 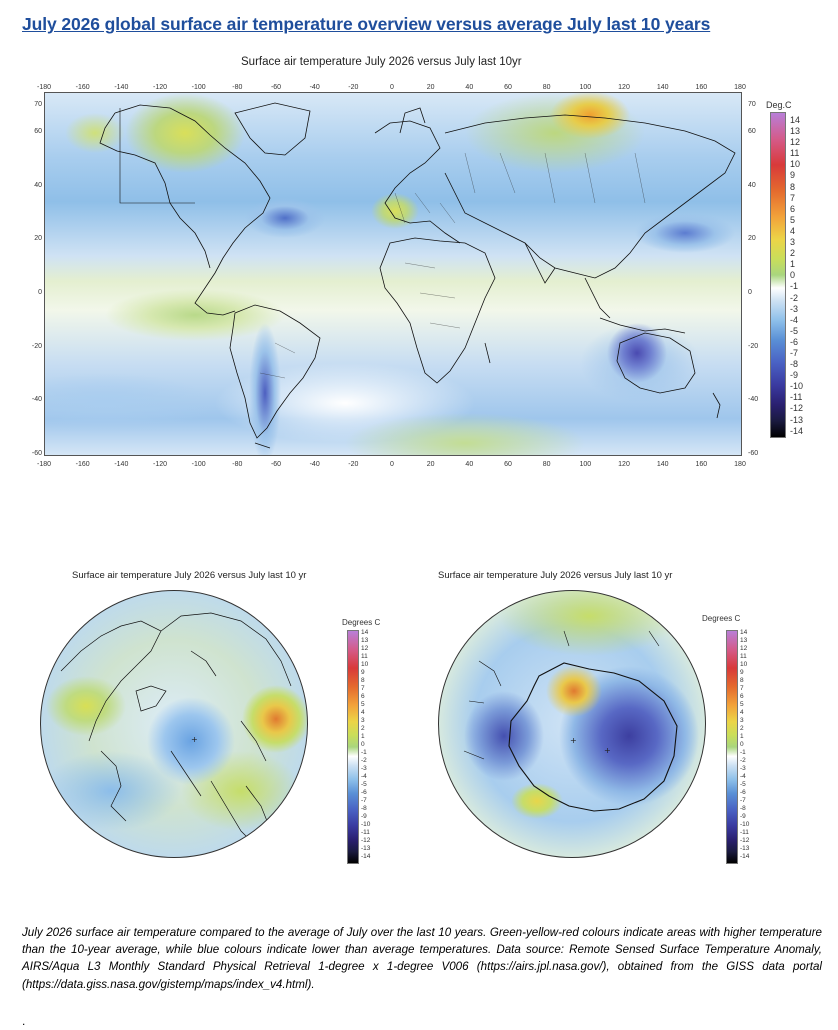 What do you see at coordinates (779, 105) in the screenshot?
I see `world-colorbar-title: Deg.C` at bounding box center [779, 105].